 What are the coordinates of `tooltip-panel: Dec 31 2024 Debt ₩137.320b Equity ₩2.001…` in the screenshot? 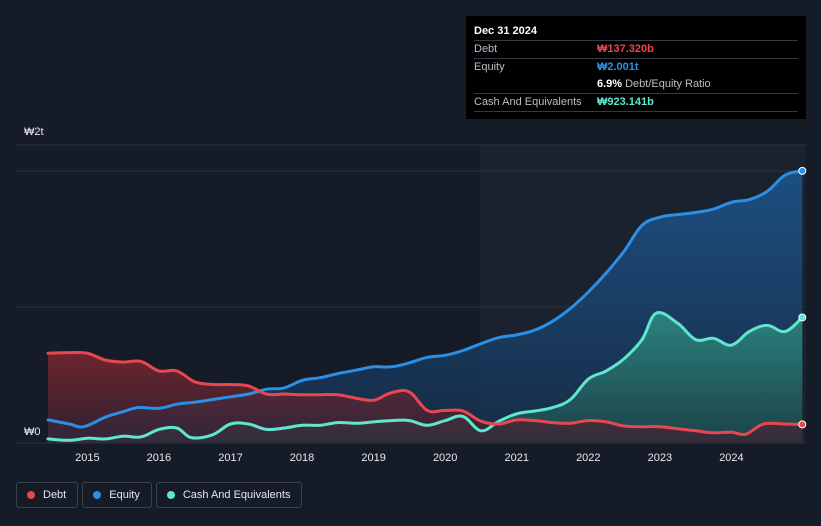 It's located at (636, 67).